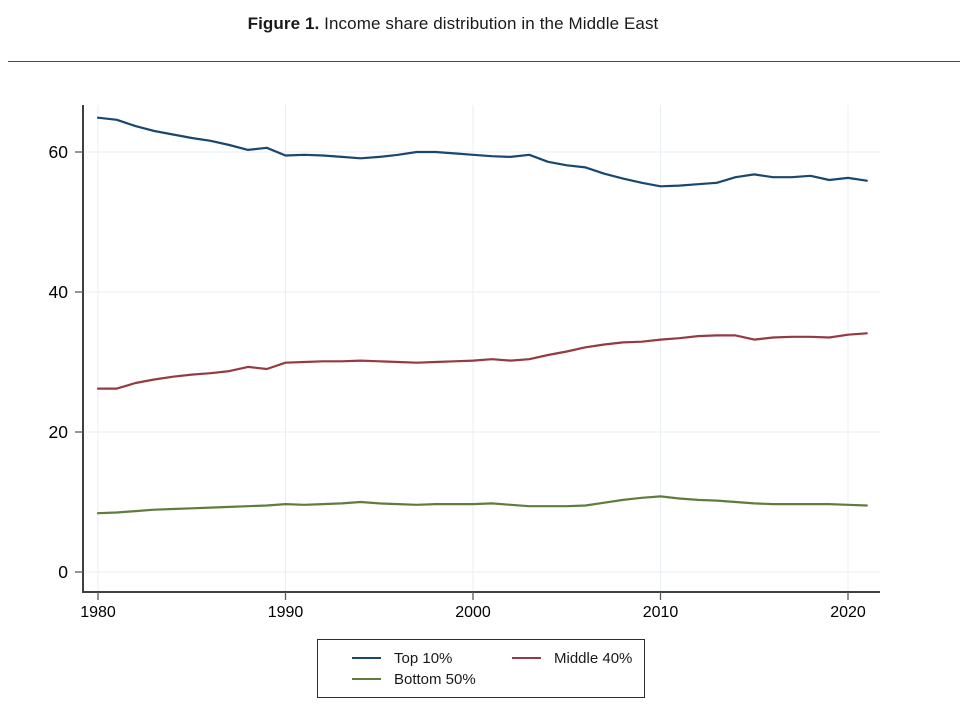 This screenshot has width=968, height=718. I want to click on figure-number-label: Figure 1., so click(283, 23).